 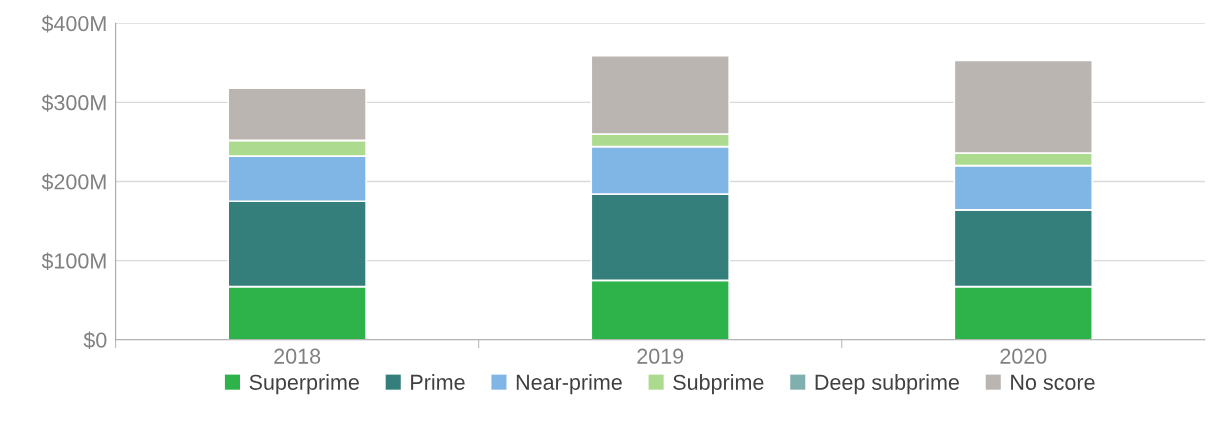 What do you see at coordinates (569, 384) in the screenshot?
I see `legend-label: Near-prime` at bounding box center [569, 384].